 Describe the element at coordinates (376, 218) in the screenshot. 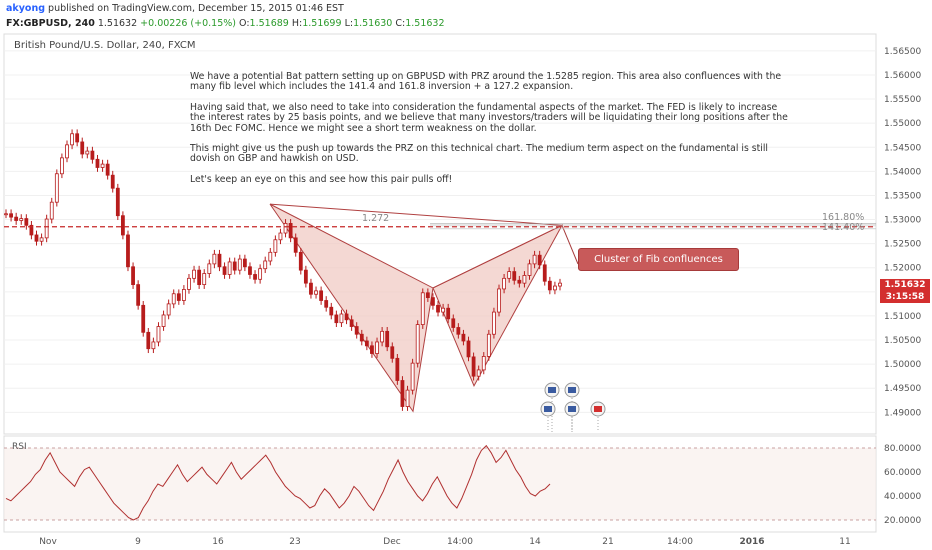

I see `fib-1272-label: 1.272` at that location.